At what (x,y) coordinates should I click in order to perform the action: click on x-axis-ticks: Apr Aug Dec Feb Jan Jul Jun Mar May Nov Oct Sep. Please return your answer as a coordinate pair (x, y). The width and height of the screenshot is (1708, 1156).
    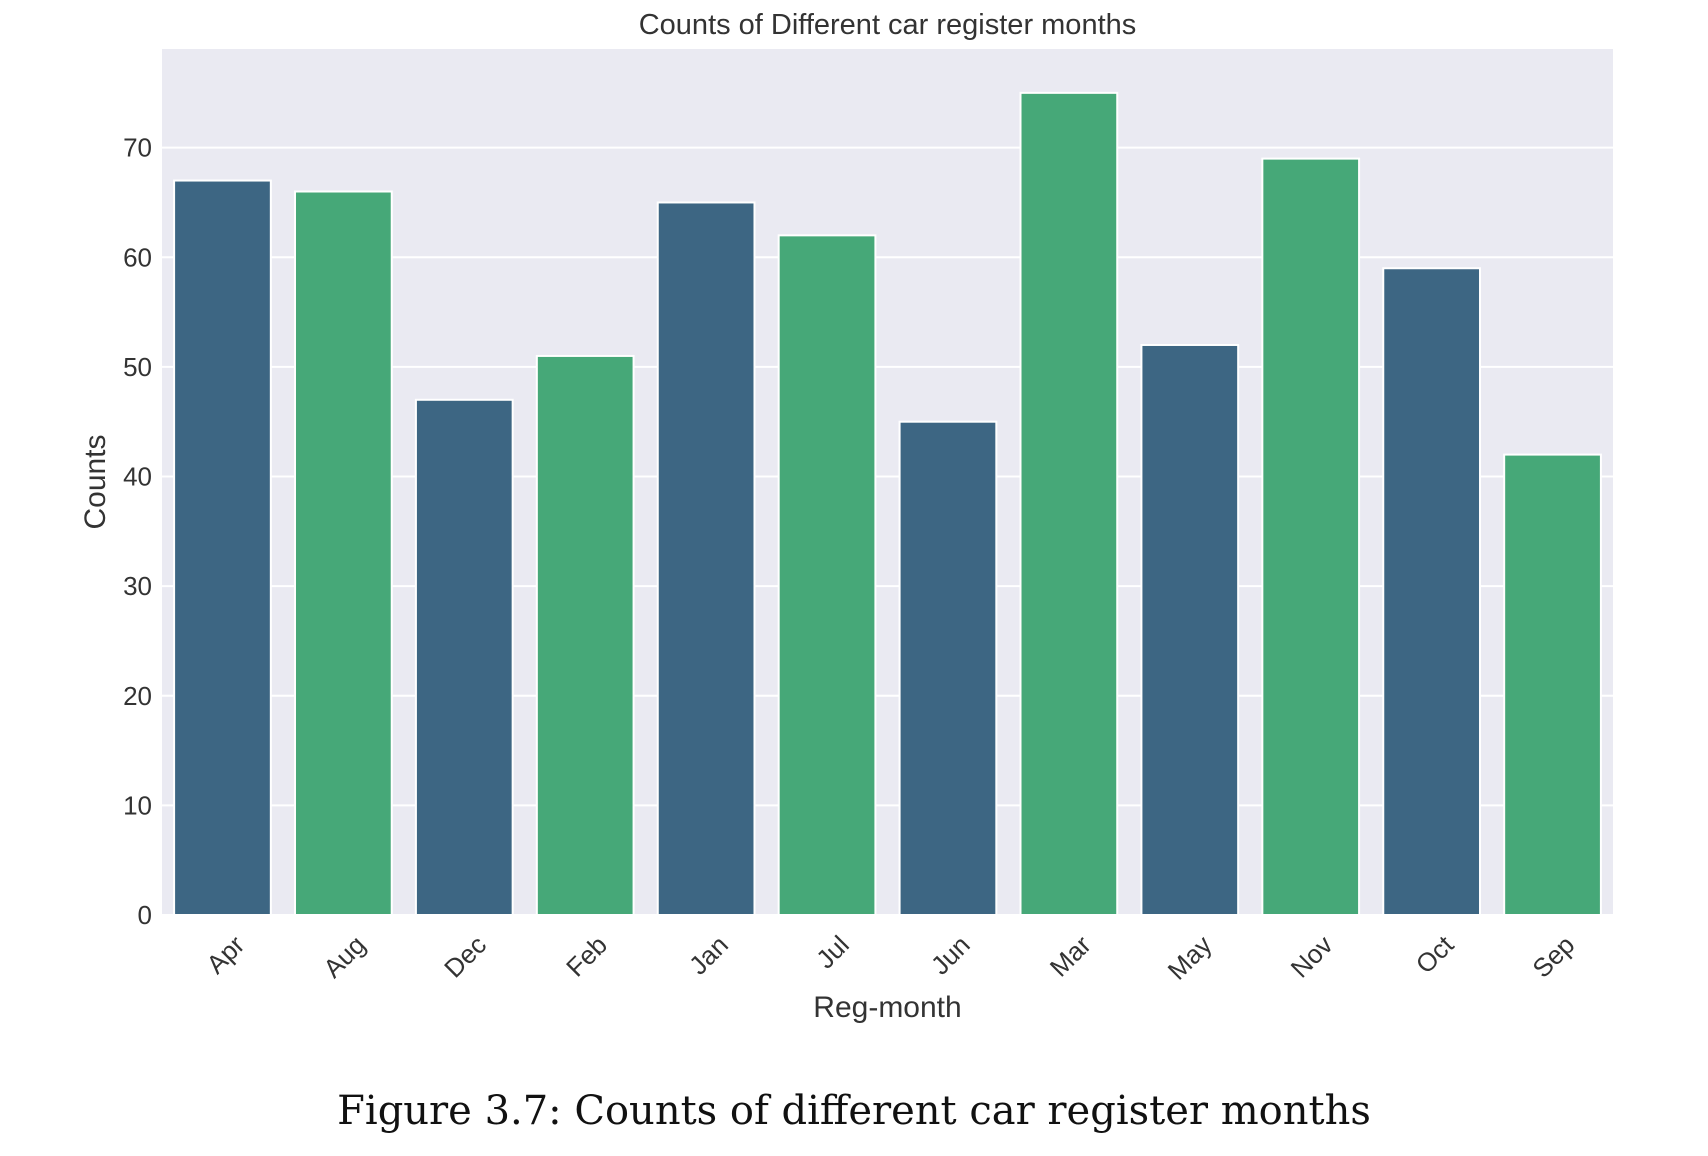
    Looking at the image, I should click on (890, 957).